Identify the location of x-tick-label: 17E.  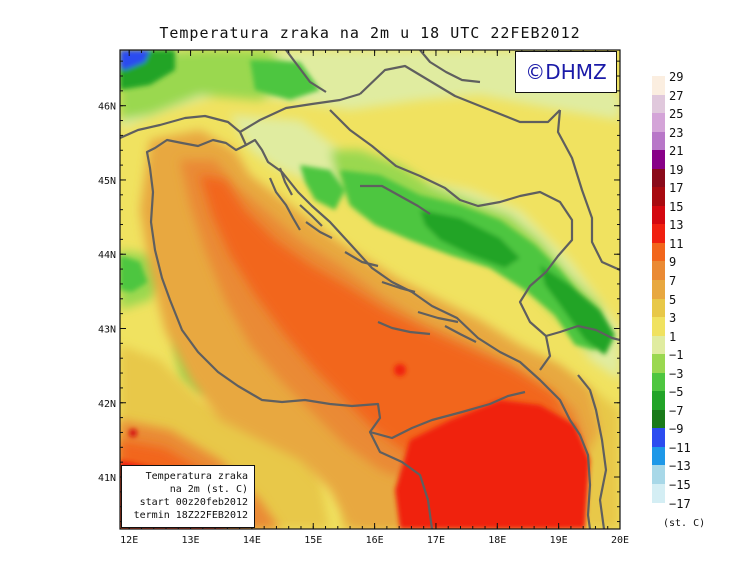
(436, 540).